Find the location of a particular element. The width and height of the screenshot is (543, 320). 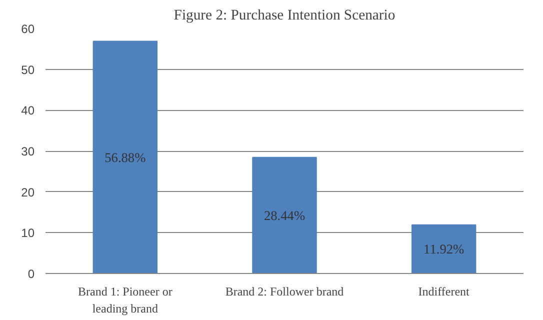

y-tick-label: 20 is located at coordinates (28, 192).